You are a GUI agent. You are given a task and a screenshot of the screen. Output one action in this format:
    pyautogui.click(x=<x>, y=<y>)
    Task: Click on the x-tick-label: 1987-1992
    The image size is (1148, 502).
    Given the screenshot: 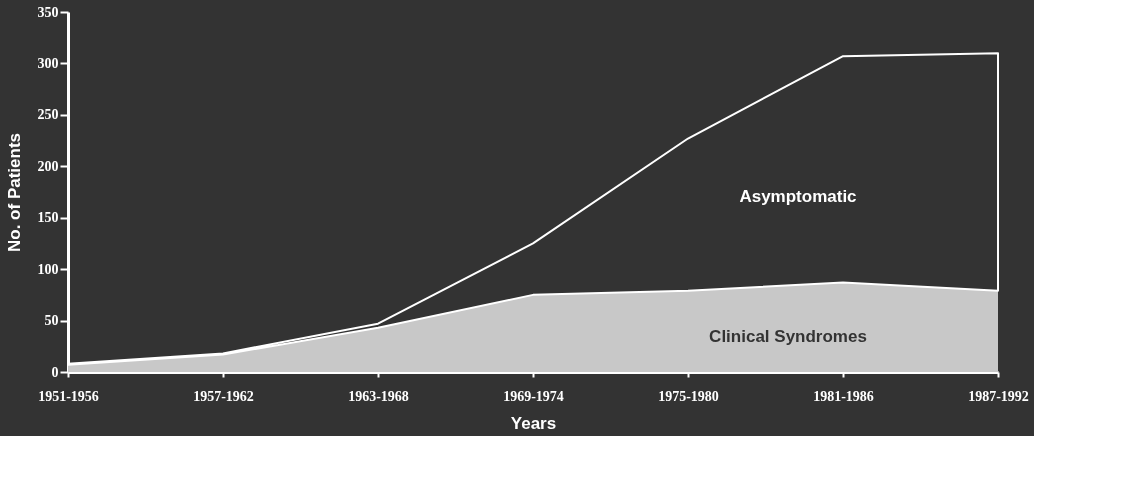 What is the action you would take?
    pyautogui.click(x=998, y=396)
    